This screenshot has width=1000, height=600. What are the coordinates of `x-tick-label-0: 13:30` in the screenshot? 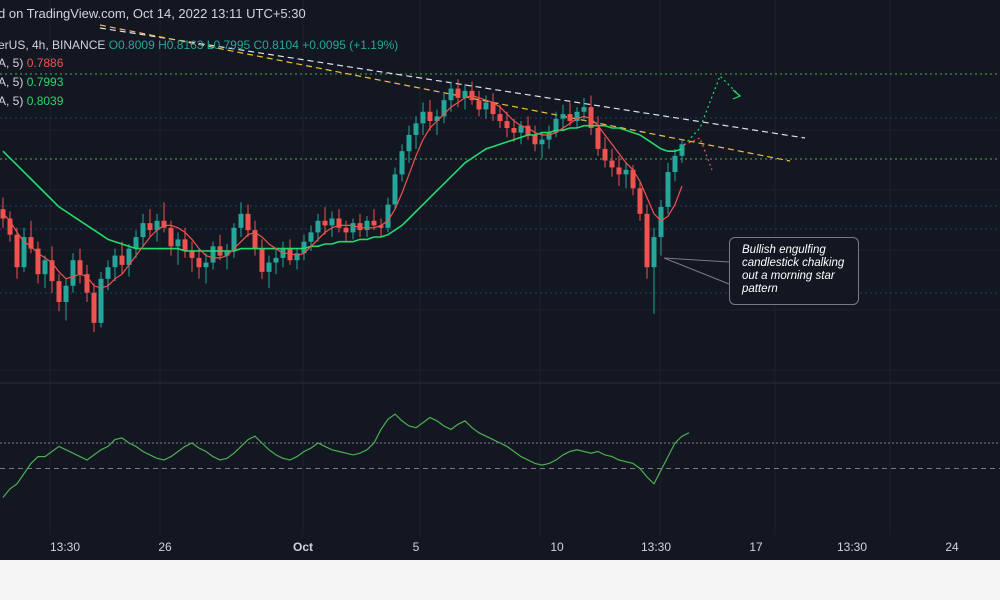 It's located at (65, 547).